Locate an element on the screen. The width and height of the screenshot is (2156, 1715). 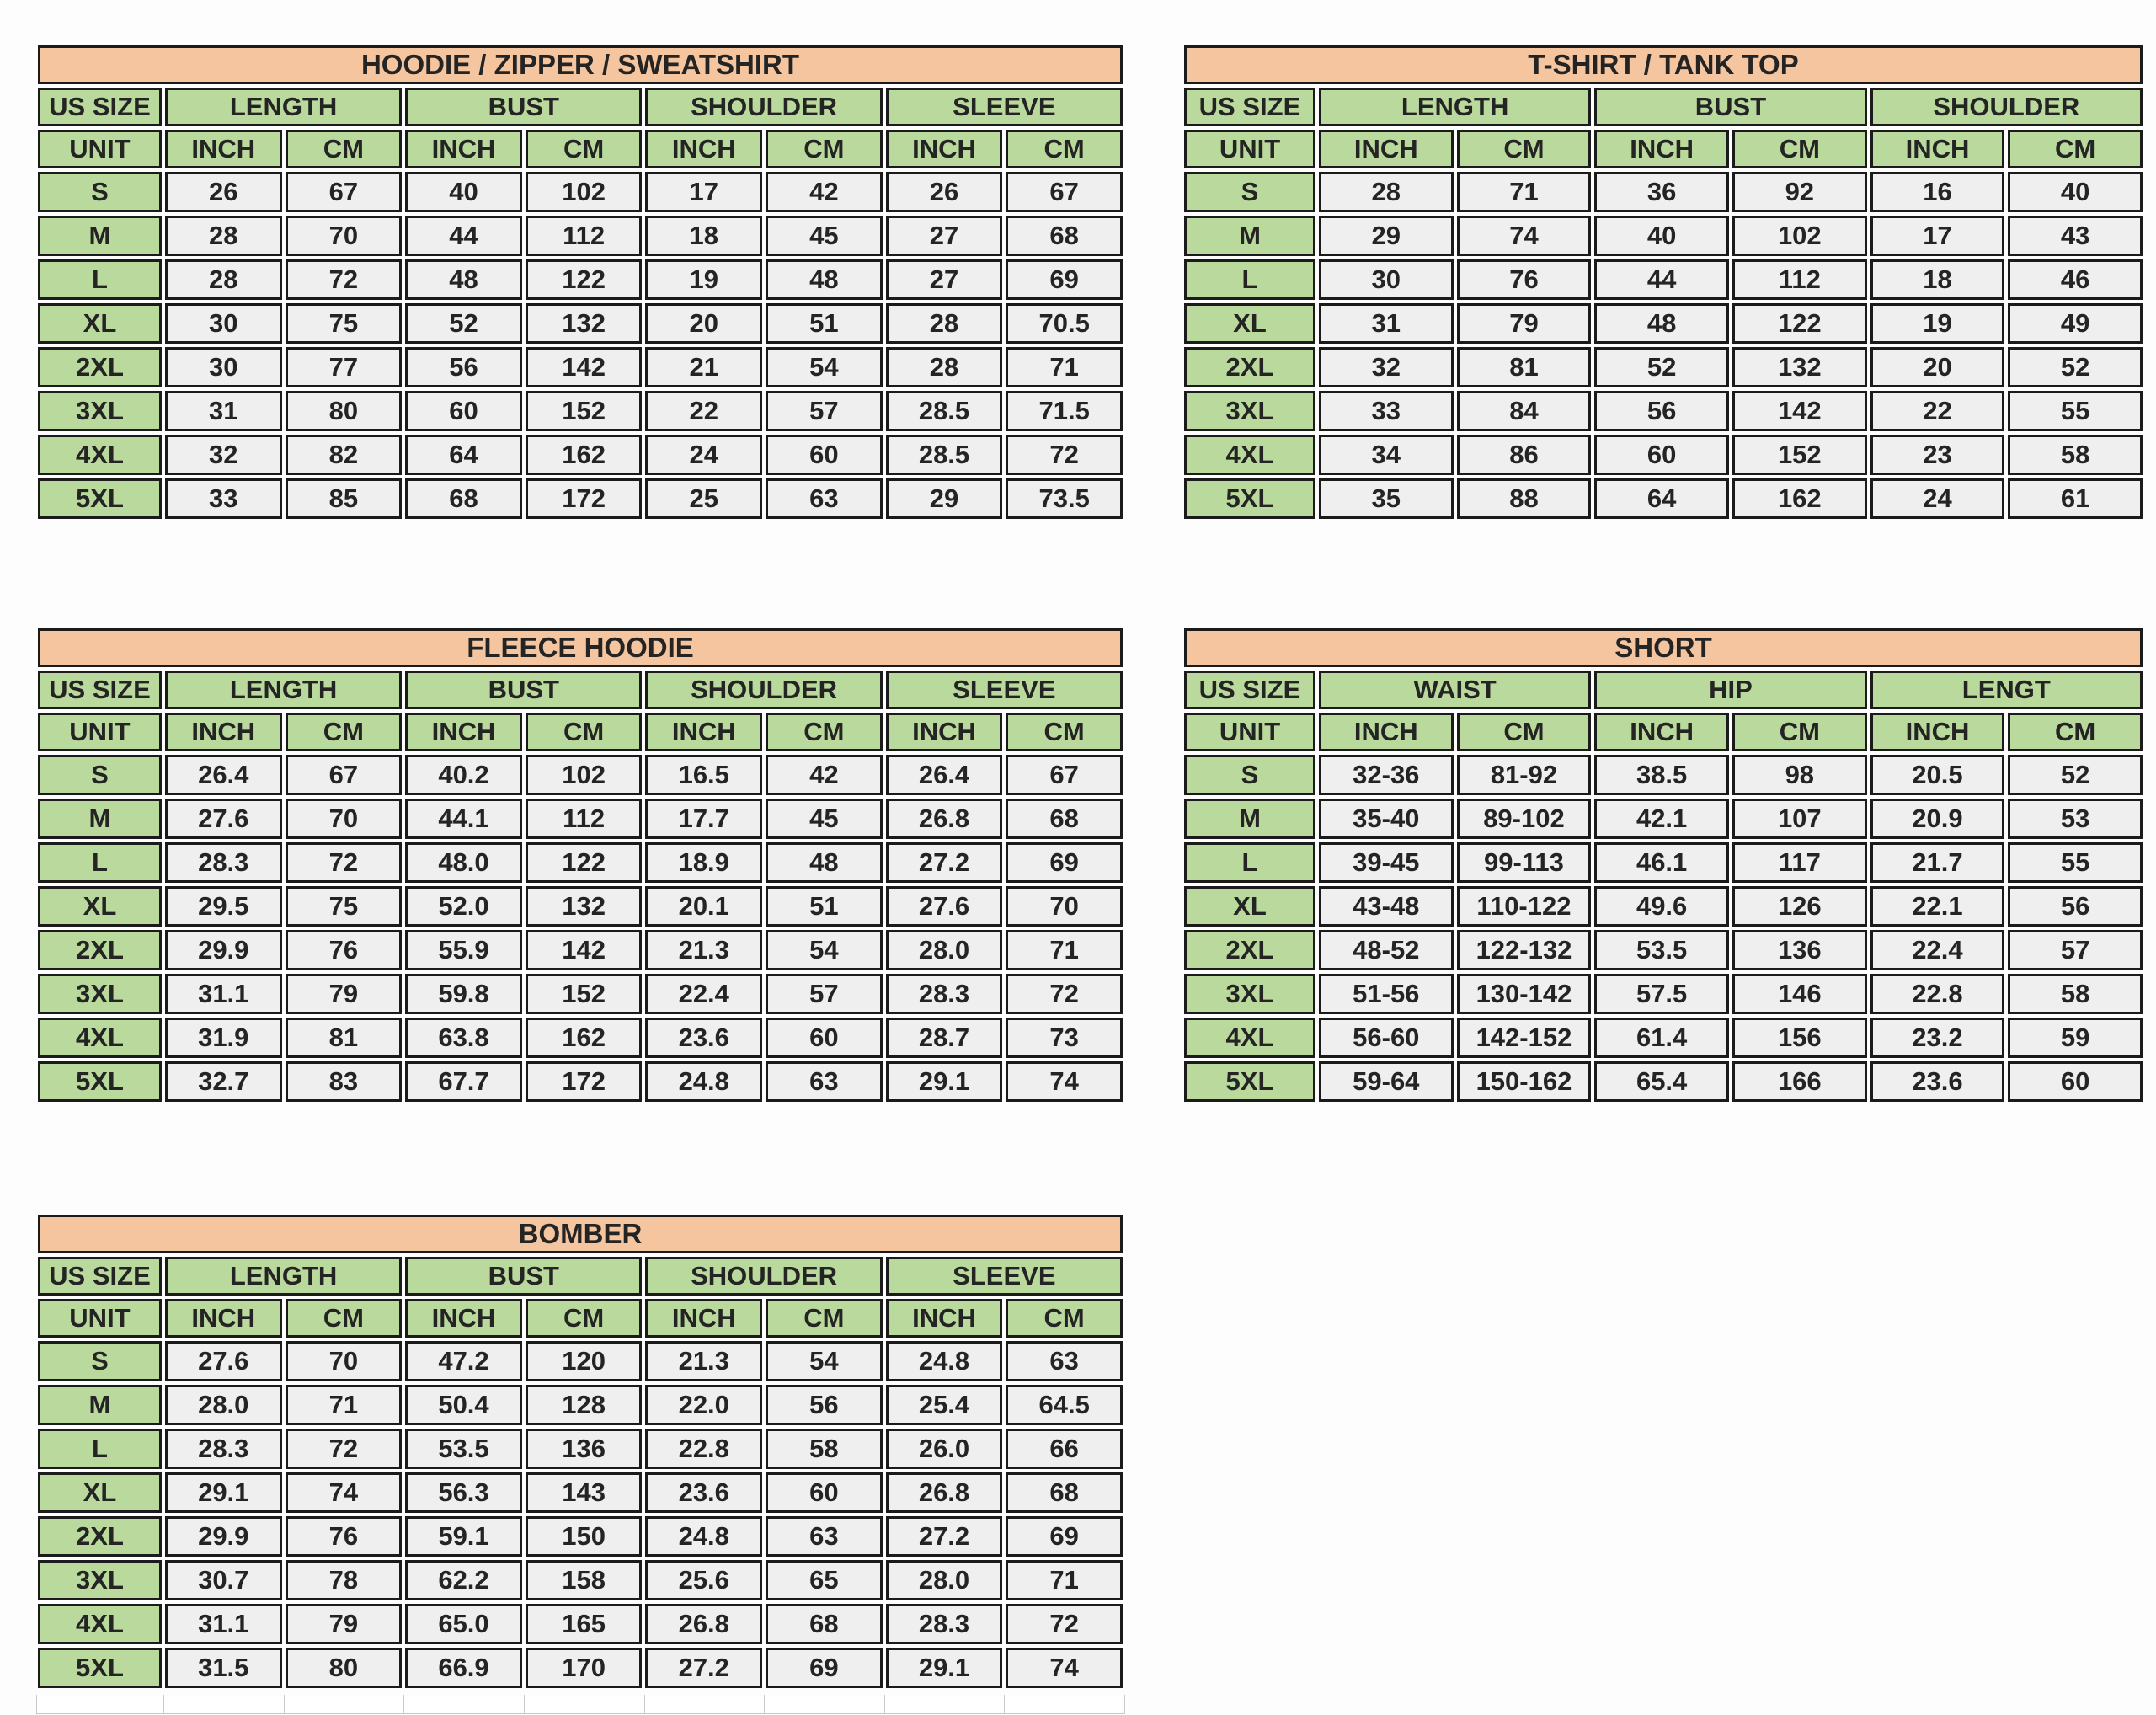
measurement-value: 130-142 is located at coordinates (1524, 994).